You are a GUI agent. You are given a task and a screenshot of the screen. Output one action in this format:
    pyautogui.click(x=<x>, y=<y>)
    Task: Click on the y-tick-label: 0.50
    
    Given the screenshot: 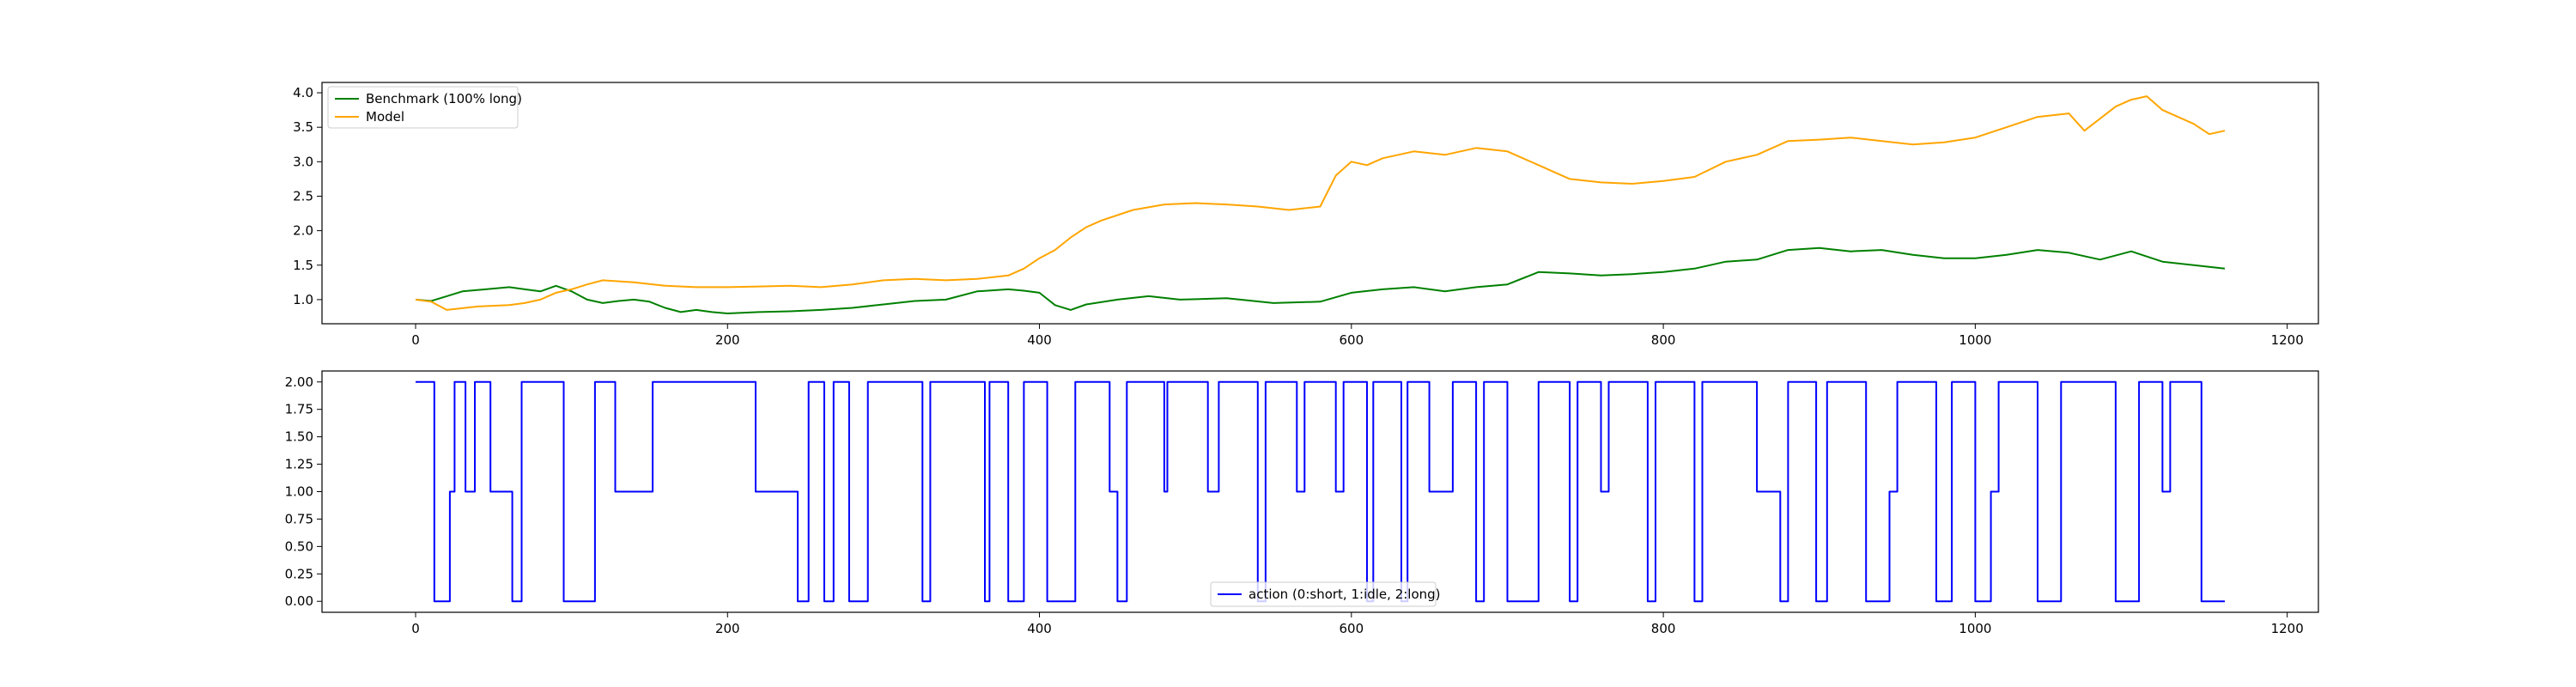 What is the action you would take?
    pyautogui.click(x=299, y=546)
    